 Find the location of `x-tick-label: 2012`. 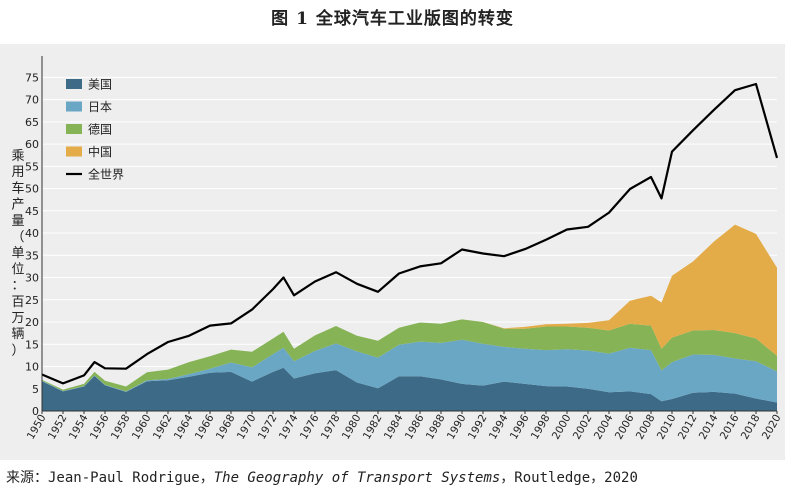

x-tick-label: 2012 is located at coordinates (688, 427).